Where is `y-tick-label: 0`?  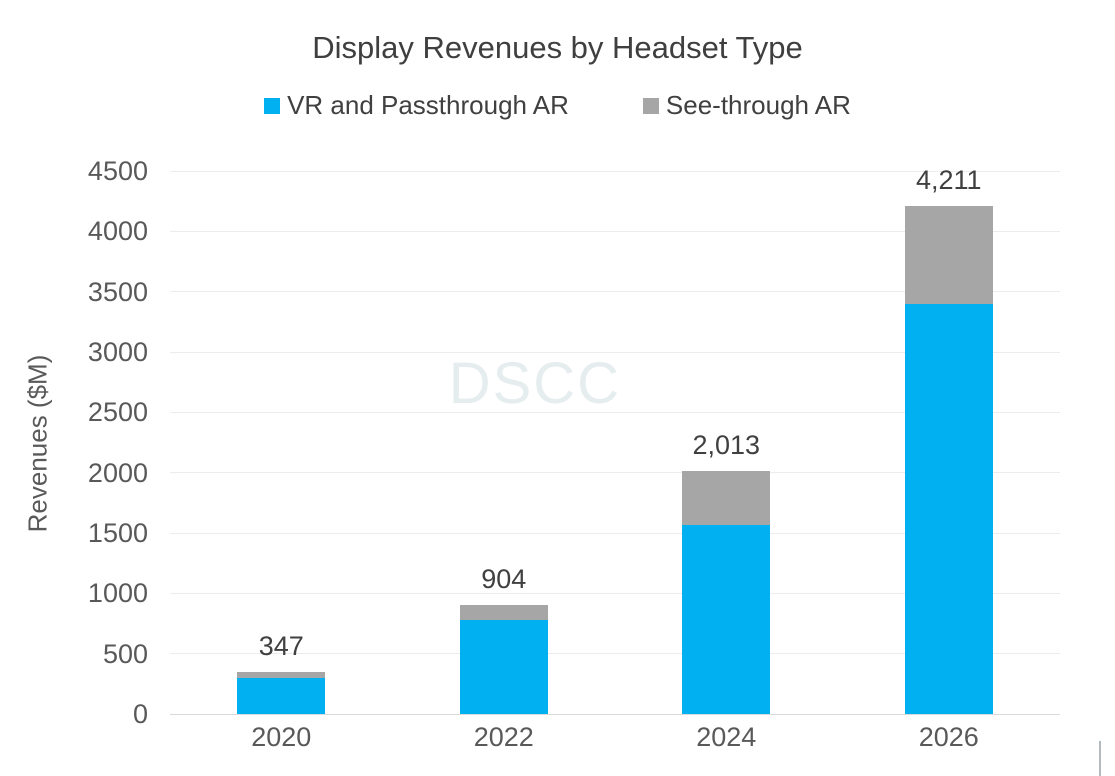 y-tick-label: 0 is located at coordinates (140, 714).